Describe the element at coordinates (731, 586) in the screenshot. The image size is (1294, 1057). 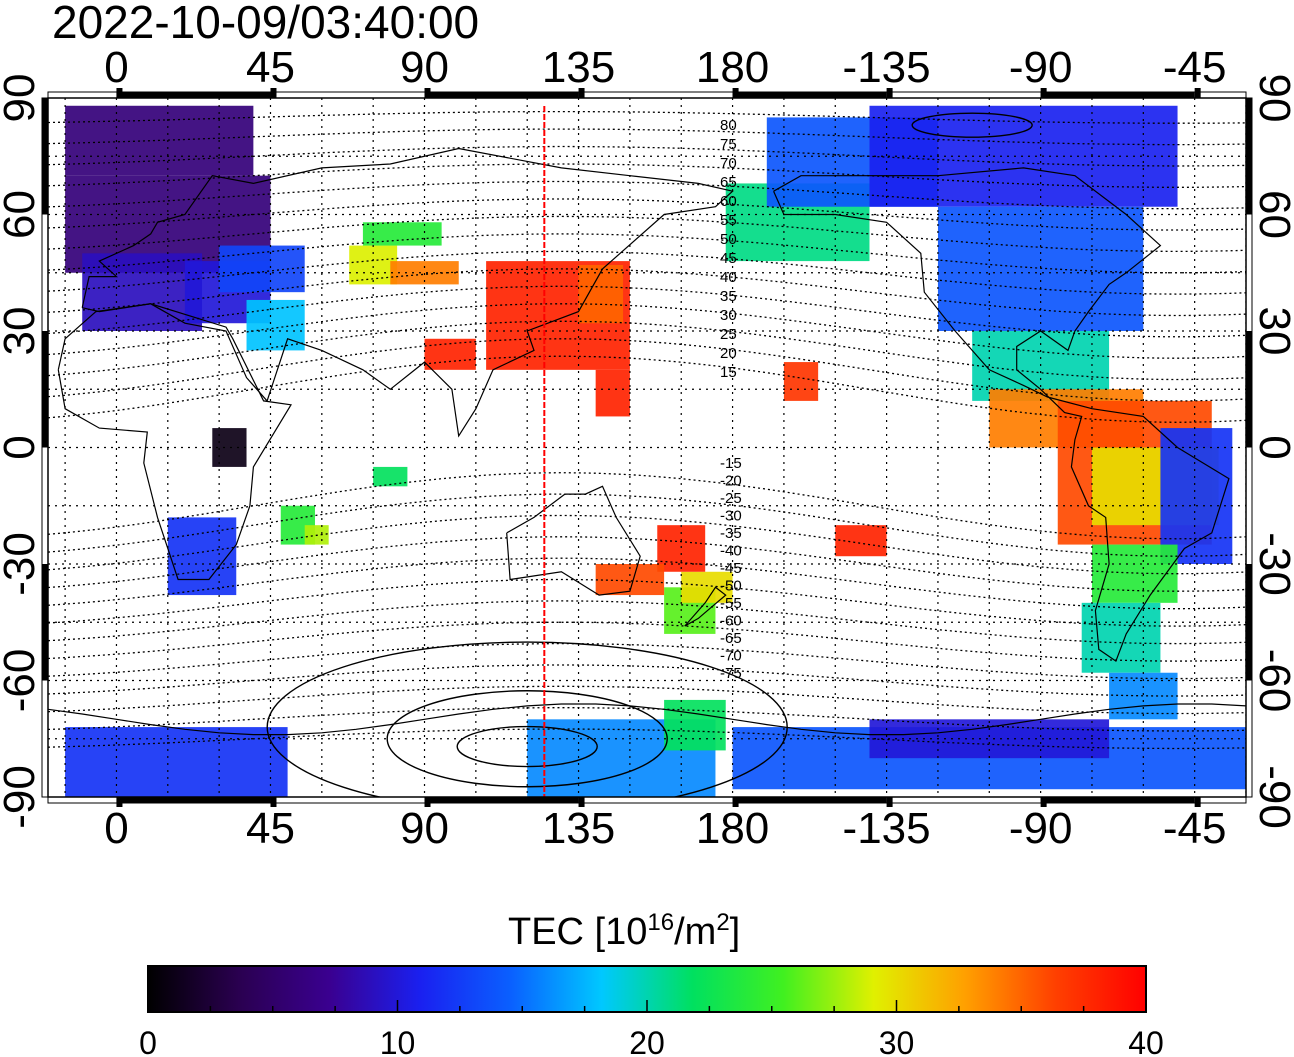
I see `contour-label: -50` at that location.